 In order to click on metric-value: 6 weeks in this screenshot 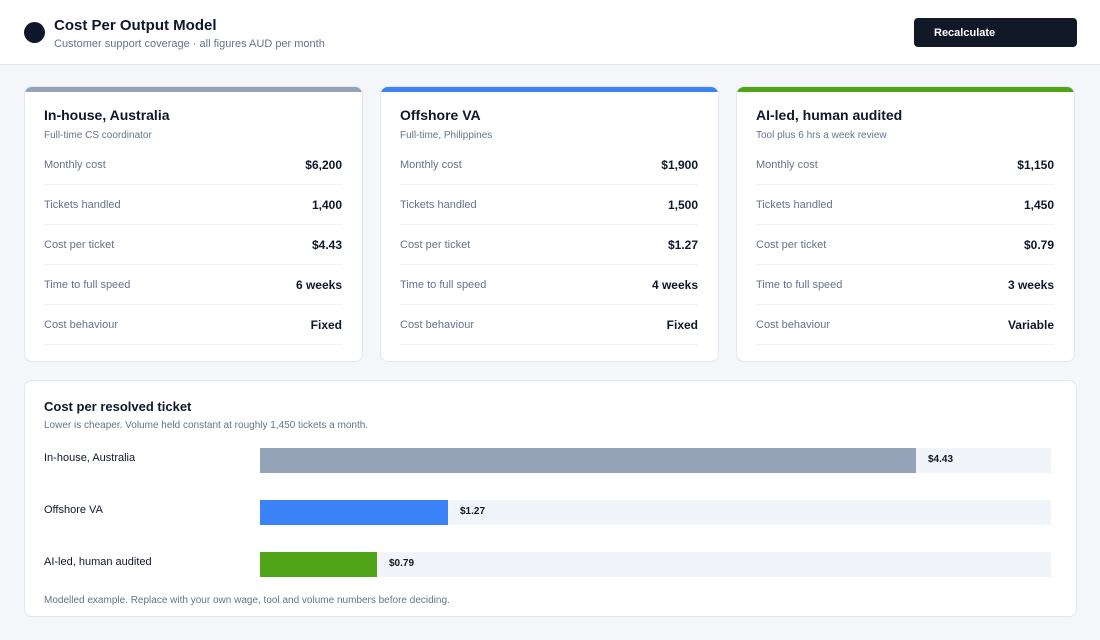, I will do `click(318, 284)`.